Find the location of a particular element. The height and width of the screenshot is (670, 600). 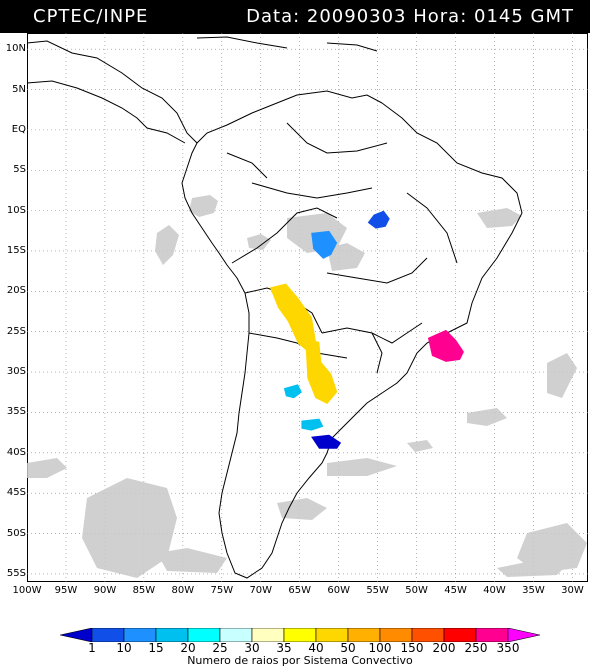

lat-label: 5N is located at coordinates (19, 89).